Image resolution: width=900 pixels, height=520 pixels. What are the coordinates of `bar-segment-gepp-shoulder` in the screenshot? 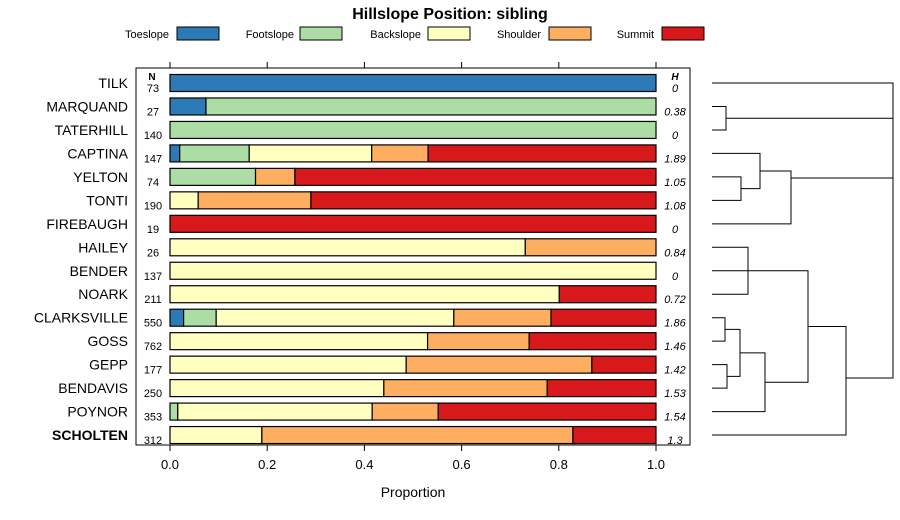 It's located at (499, 364).